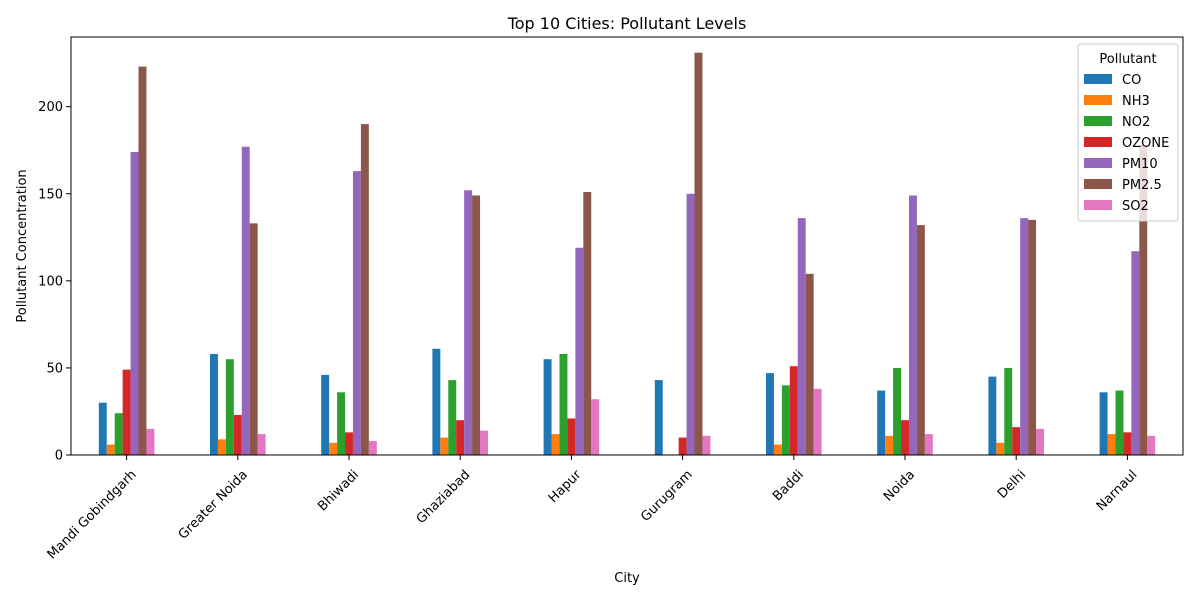 The image size is (1200, 600). Describe the element at coordinates (1136, 101) in the screenshot. I see `legend-label-nh3: NH3` at that location.